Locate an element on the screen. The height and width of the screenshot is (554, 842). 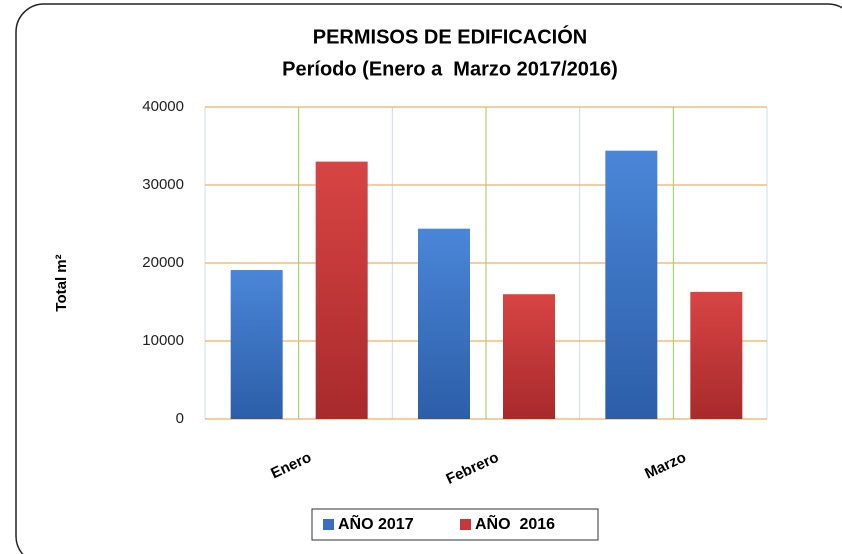
y-tick-label: 30000 is located at coordinates (163, 184).